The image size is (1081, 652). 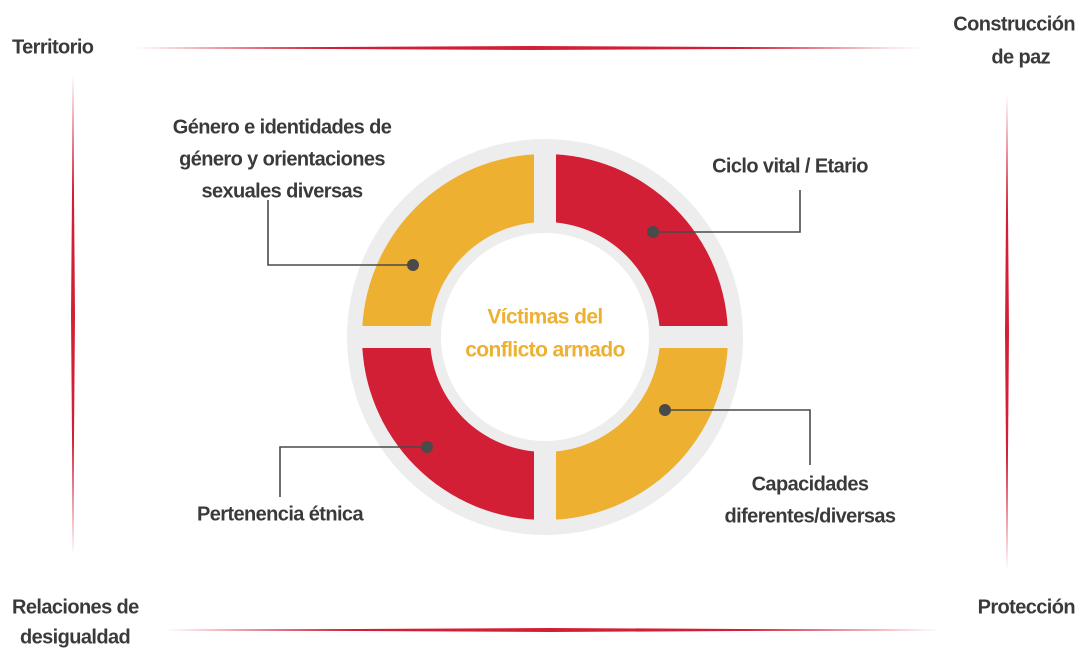 I want to click on center-label: conflicto armado, so click(x=545, y=350).